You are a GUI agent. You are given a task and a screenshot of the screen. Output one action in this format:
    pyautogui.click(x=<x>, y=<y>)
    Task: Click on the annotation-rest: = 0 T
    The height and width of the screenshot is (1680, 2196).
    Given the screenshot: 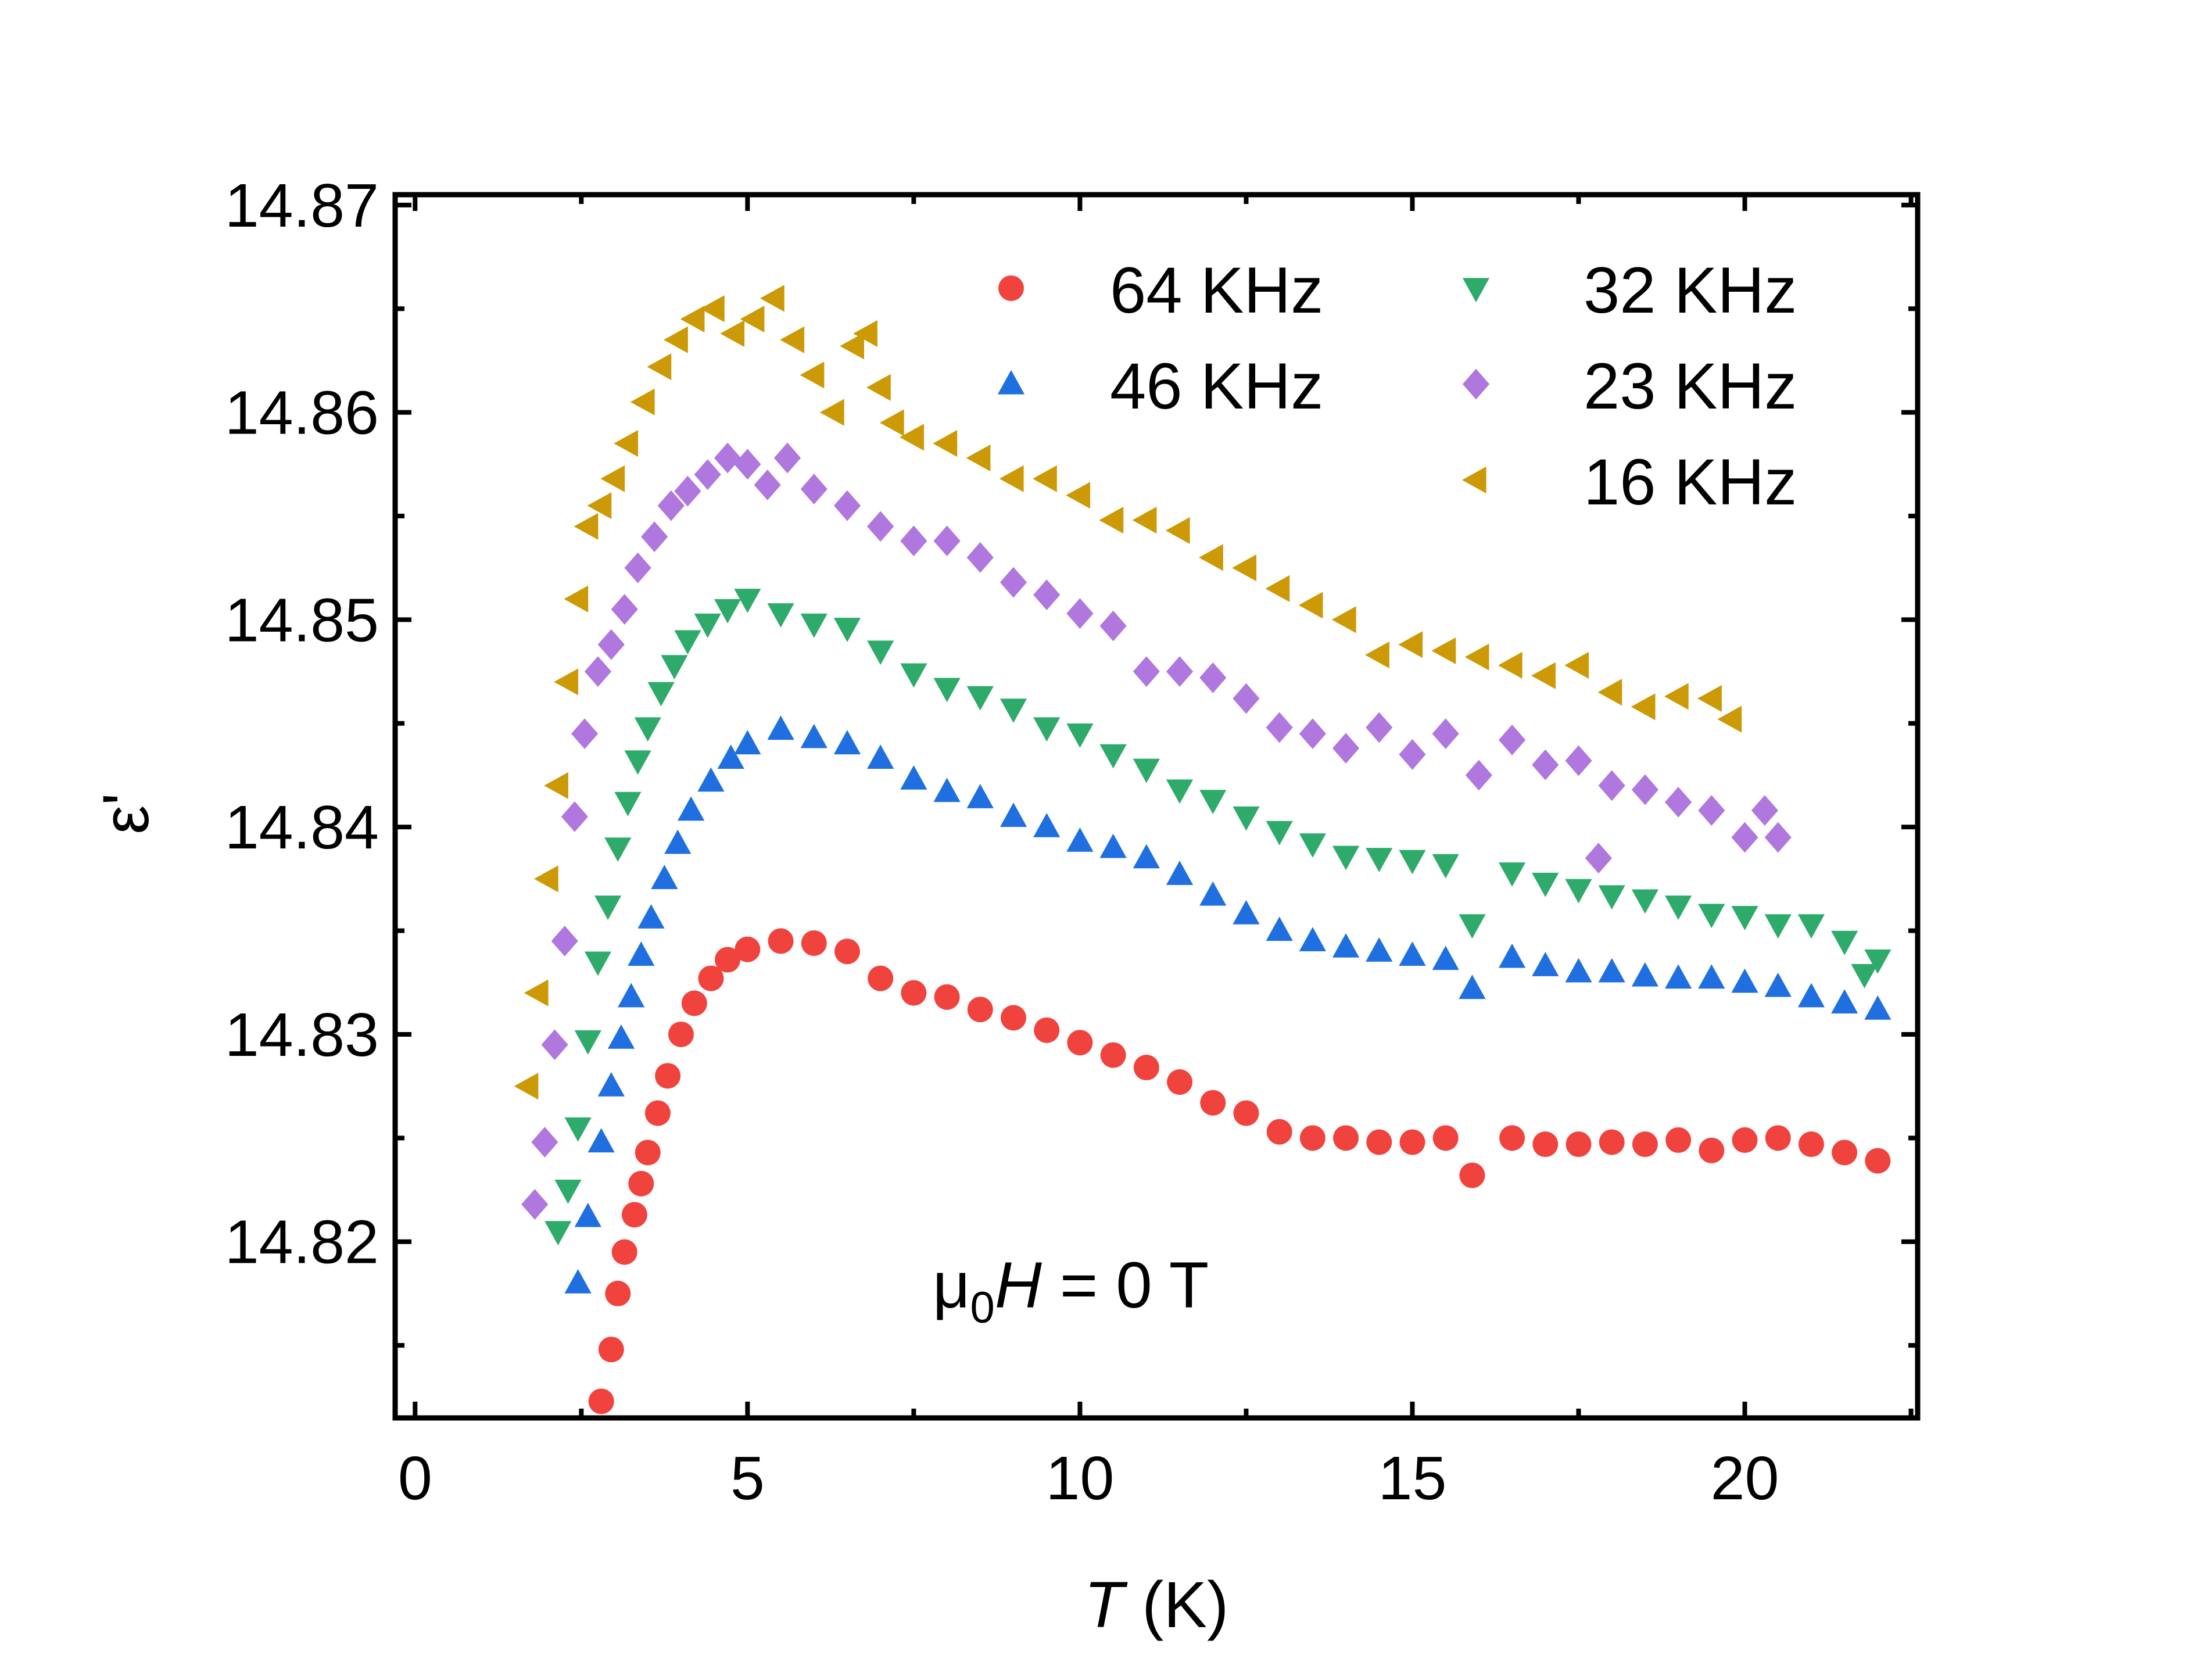 What is the action you would take?
    pyautogui.click(x=1125, y=1285)
    